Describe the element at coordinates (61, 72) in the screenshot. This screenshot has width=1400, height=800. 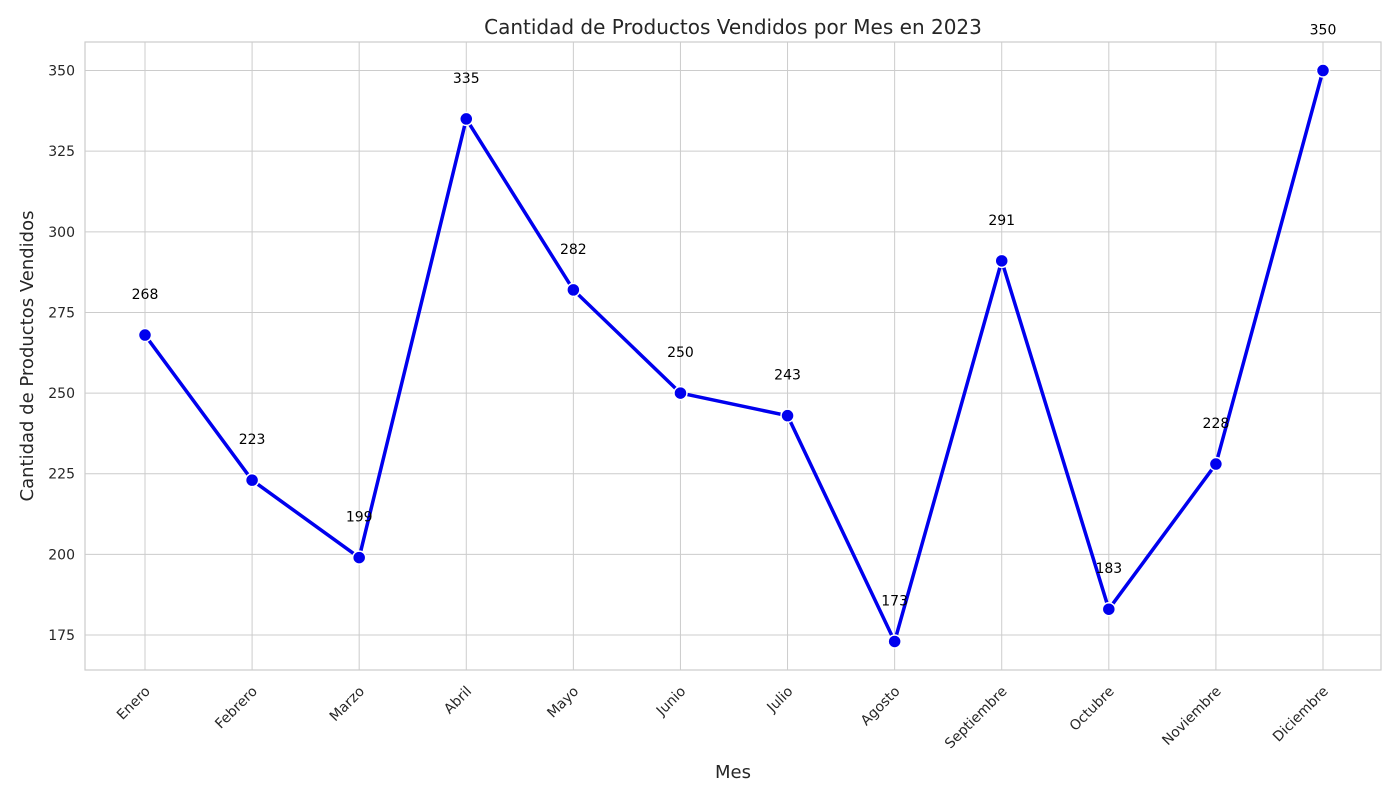
I see `y-tick-label: 350` at that location.